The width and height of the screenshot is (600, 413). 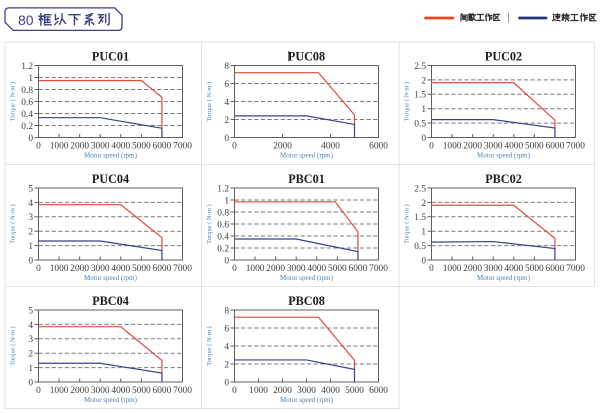 I want to click on svg-text: 0.8, so click(x=223, y=213).